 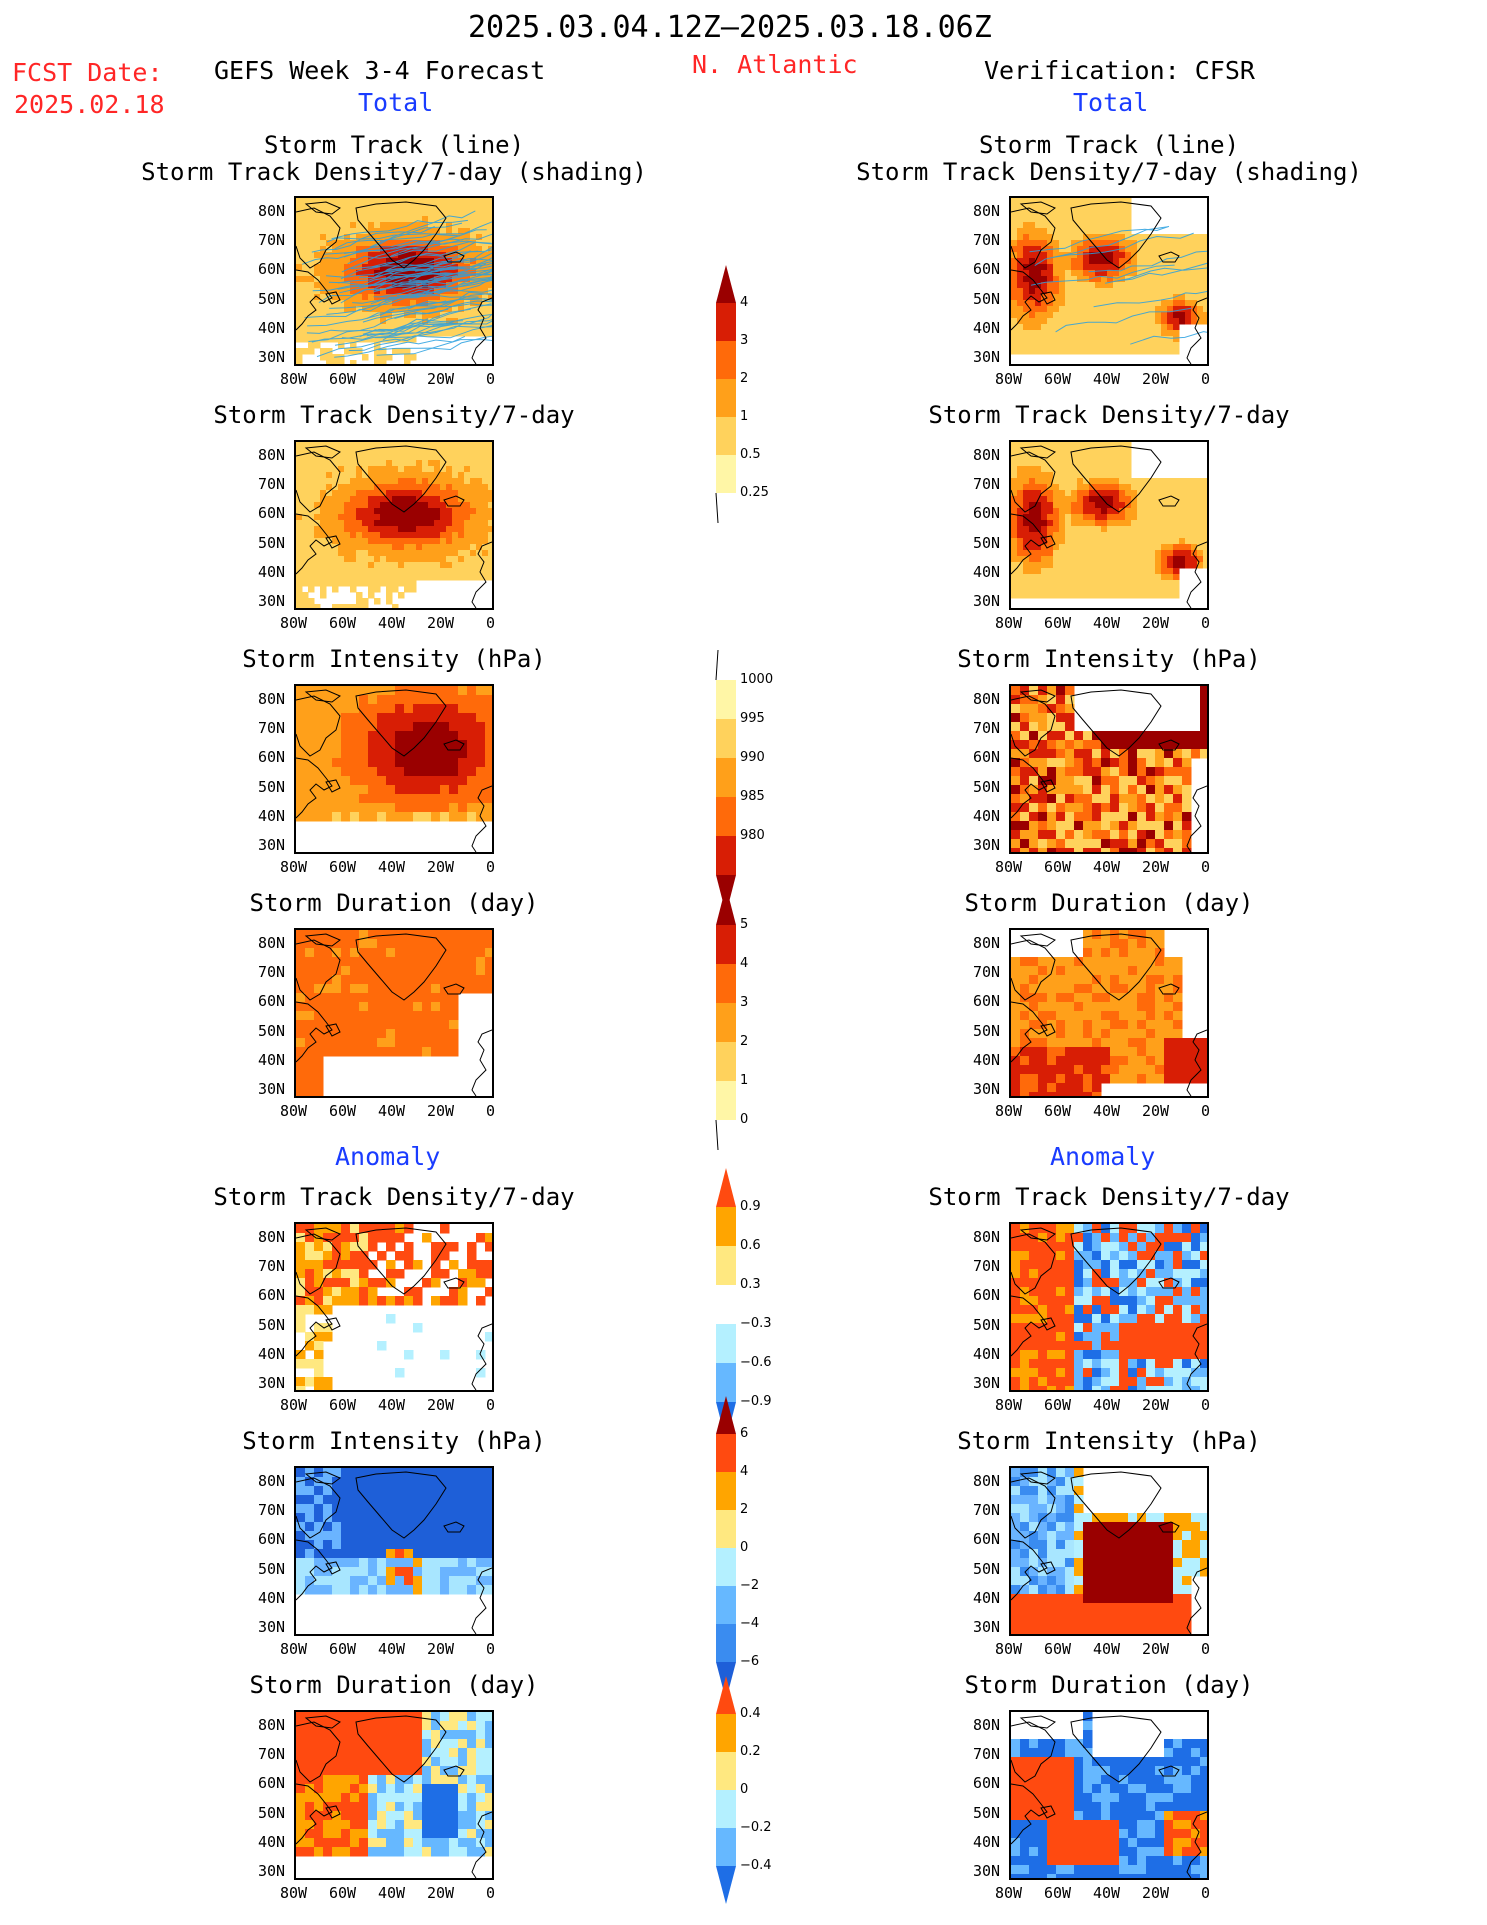 I want to click on track-verification-lat-tick: 40N, so click(x=987, y=327).